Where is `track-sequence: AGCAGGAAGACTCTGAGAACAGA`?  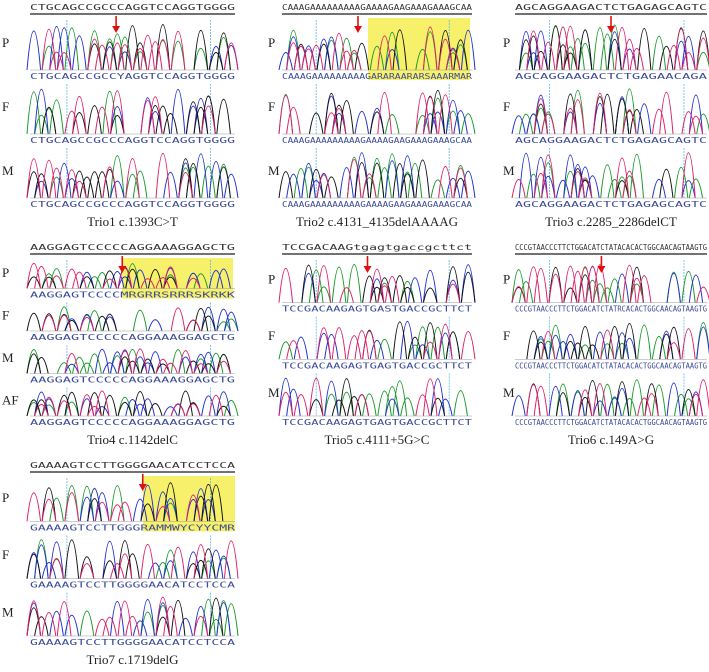 track-sequence: AGCAGGAAGACTCTGAGAACAGA is located at coordinates (611, 76).